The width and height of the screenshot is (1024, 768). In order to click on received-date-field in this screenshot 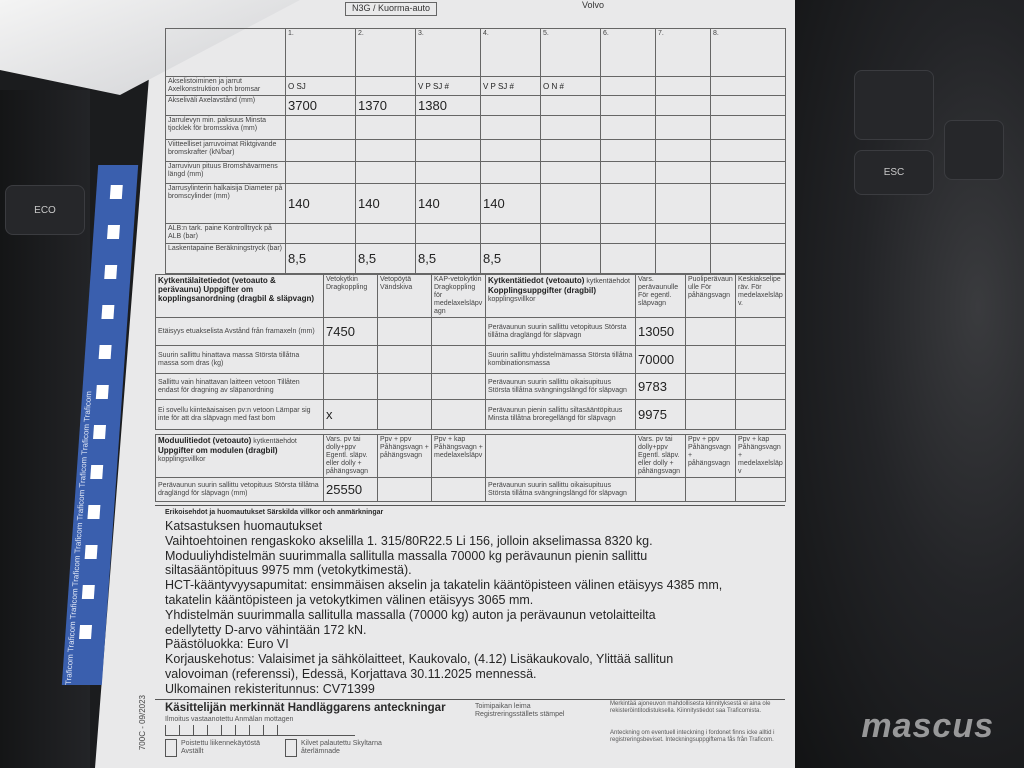, I will do `click(260, 730)`.